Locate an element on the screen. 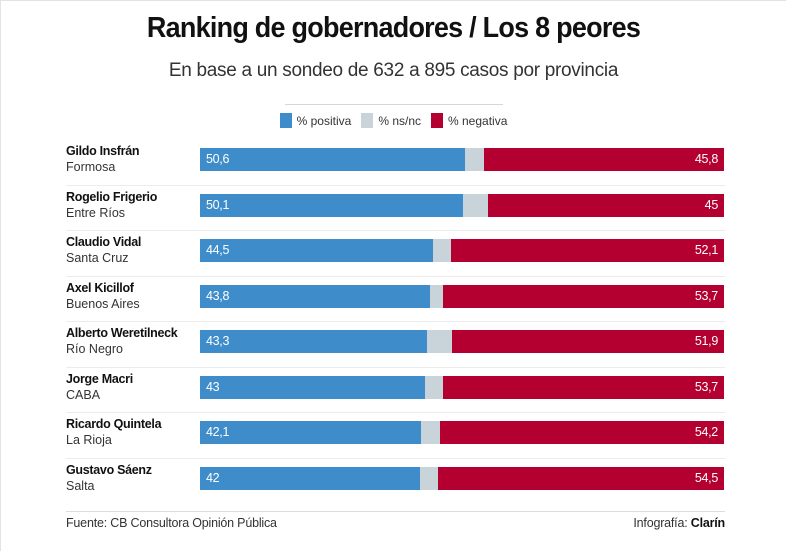 The width and height of the screenshot is (787, 552). governor-name: Claudio Vidal is located at coordinates (104, 242).